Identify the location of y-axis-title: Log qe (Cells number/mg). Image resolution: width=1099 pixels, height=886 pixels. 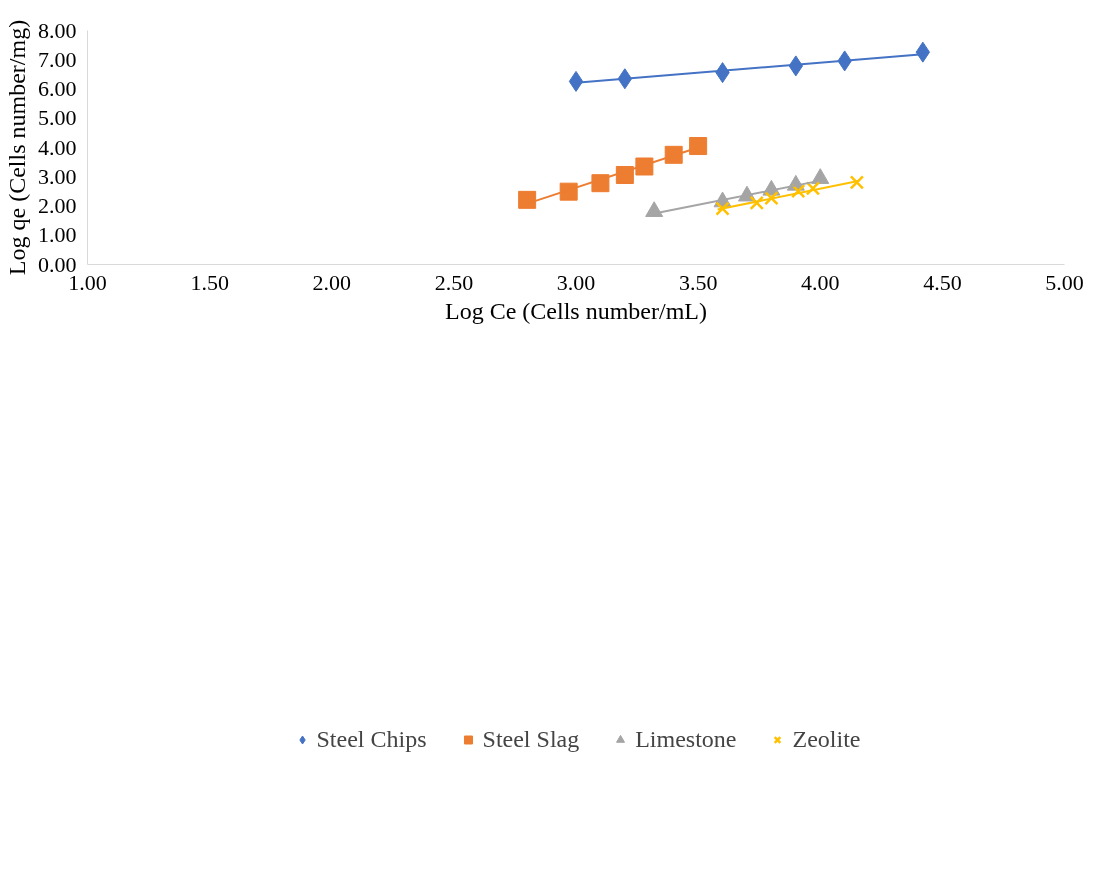
(17, 147).